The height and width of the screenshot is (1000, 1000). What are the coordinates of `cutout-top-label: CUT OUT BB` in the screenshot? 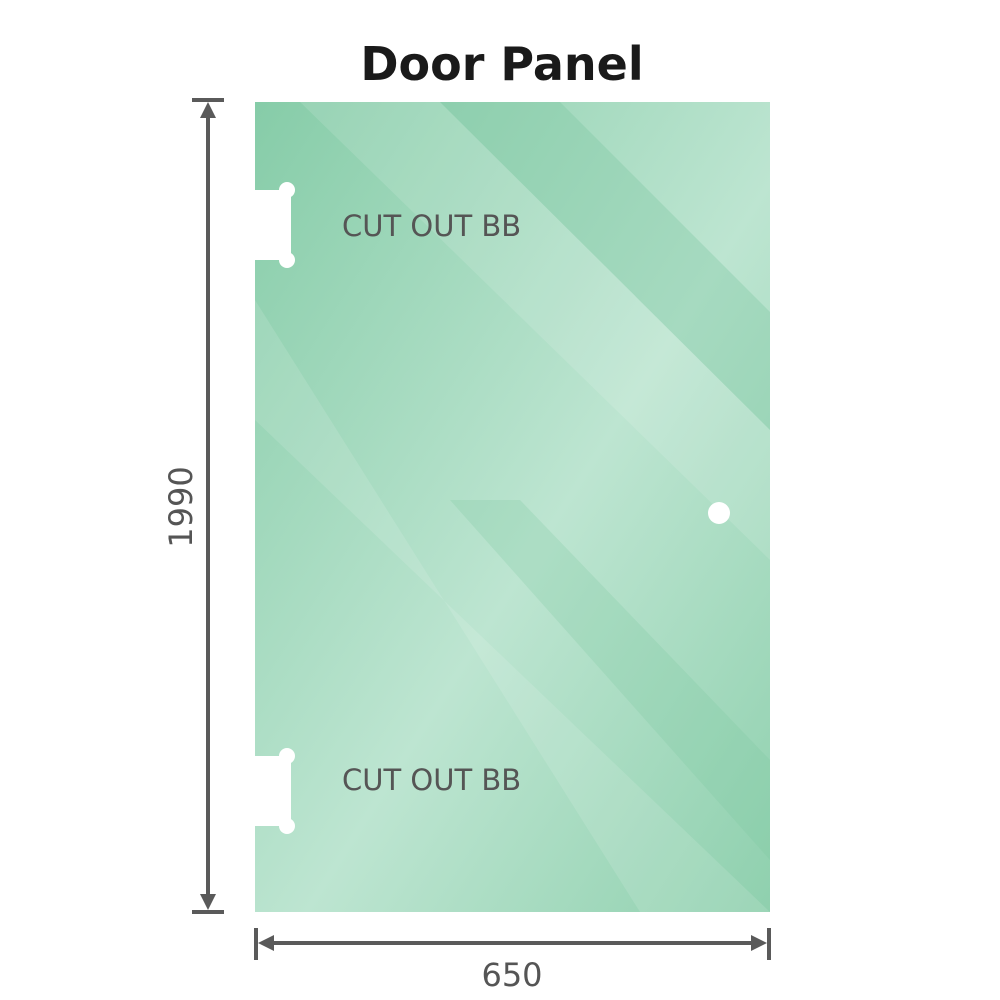 It's located at (431, 226).